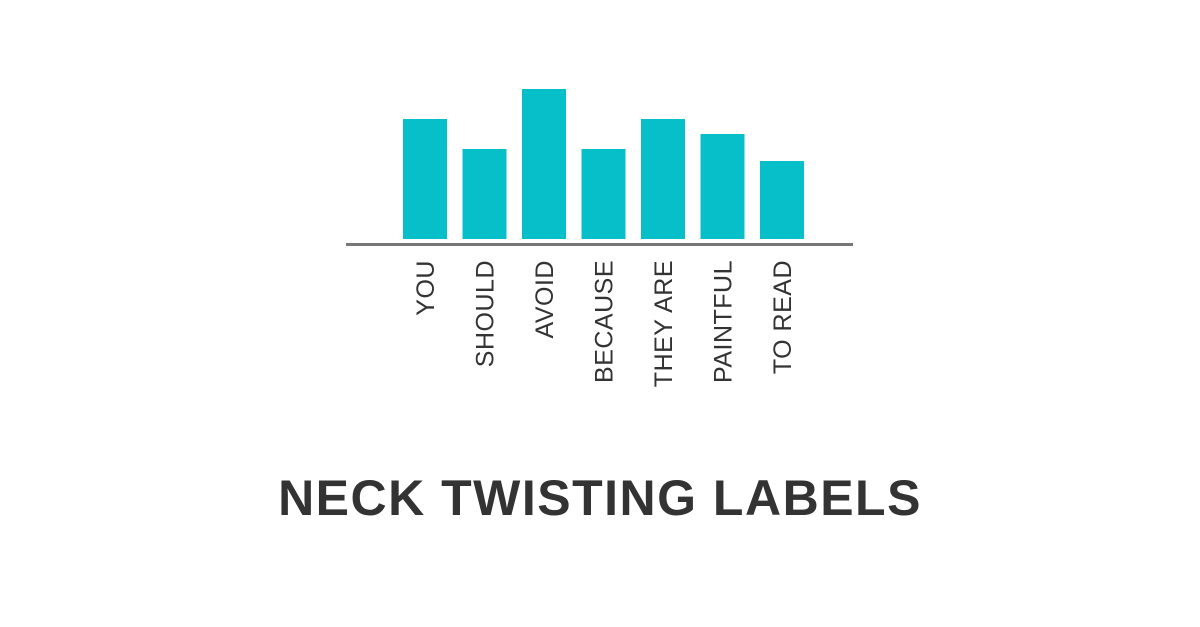 This screenshot has width=1200, height=627. I want to click on tick-label-should: SHOULD, so click(486, 313).